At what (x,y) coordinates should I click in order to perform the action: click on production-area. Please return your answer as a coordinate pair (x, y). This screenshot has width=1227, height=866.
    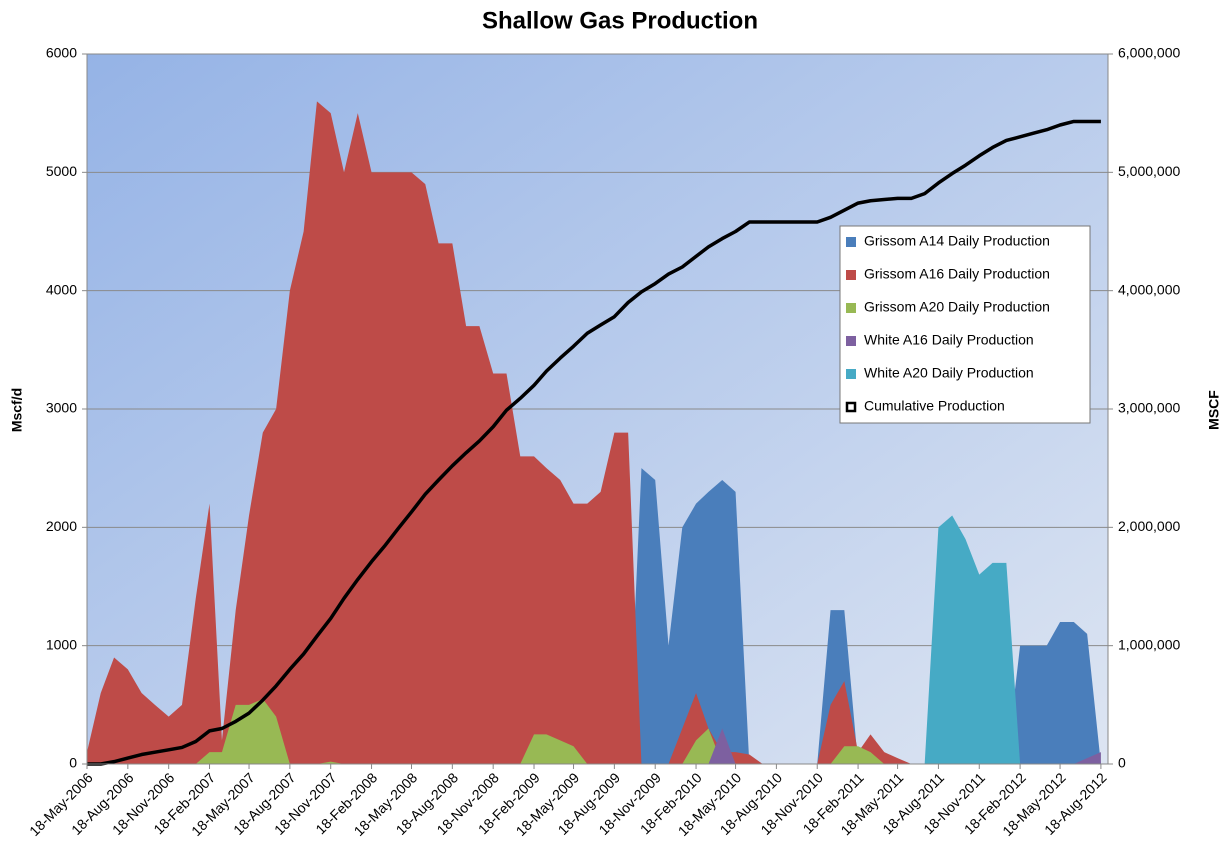
    Looking at the image, I should click on (594, 731).